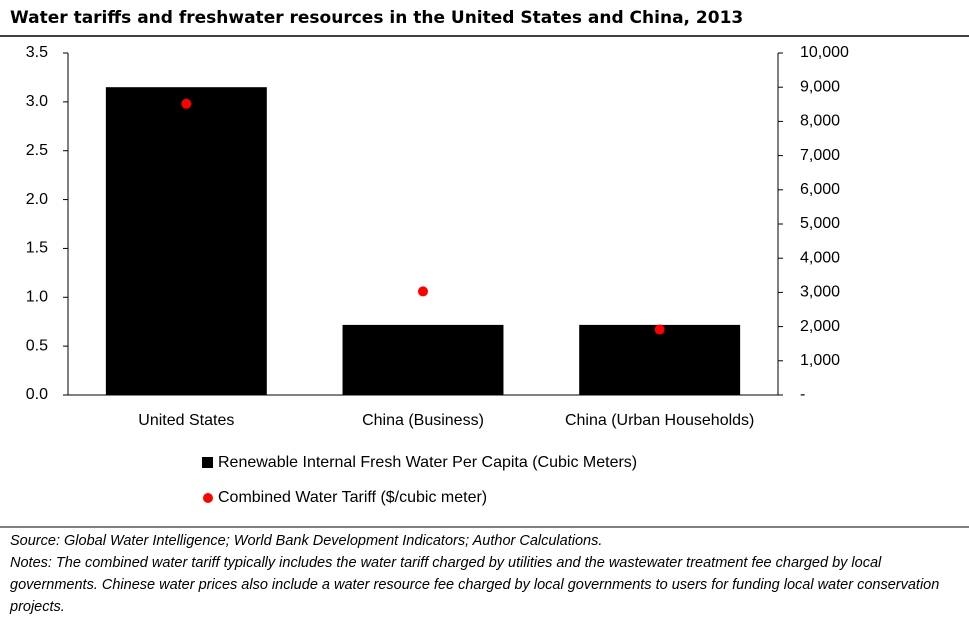 The height and width of the screenshot is (618, 969). I want to click on y-tick-label: 0.5, so click(37, 345).